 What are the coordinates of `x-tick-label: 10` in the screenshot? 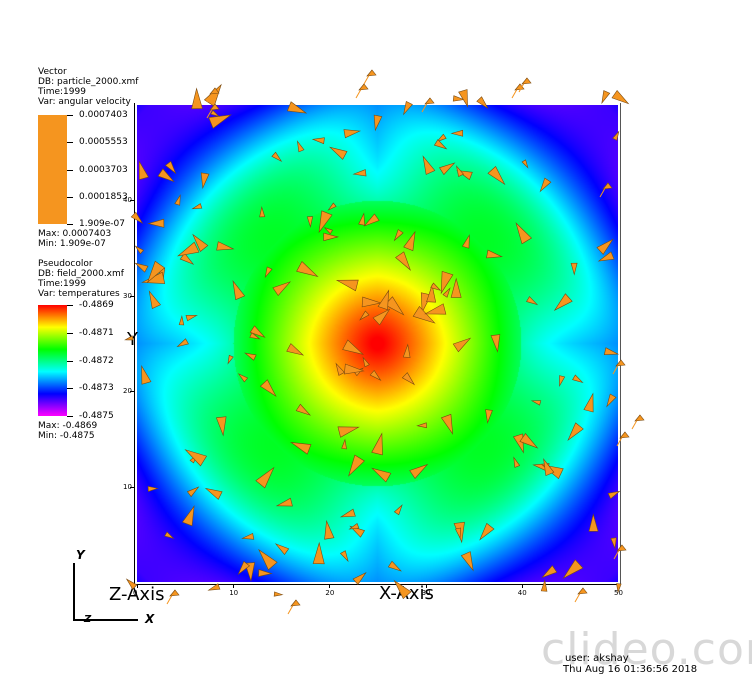 It's located at (234, 593).